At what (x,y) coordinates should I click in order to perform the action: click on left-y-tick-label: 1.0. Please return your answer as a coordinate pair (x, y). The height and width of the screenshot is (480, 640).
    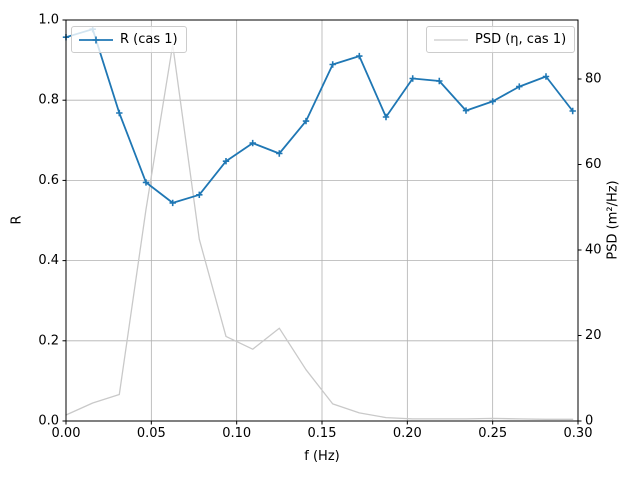
    Looking at the image, I should click on (48, 20).